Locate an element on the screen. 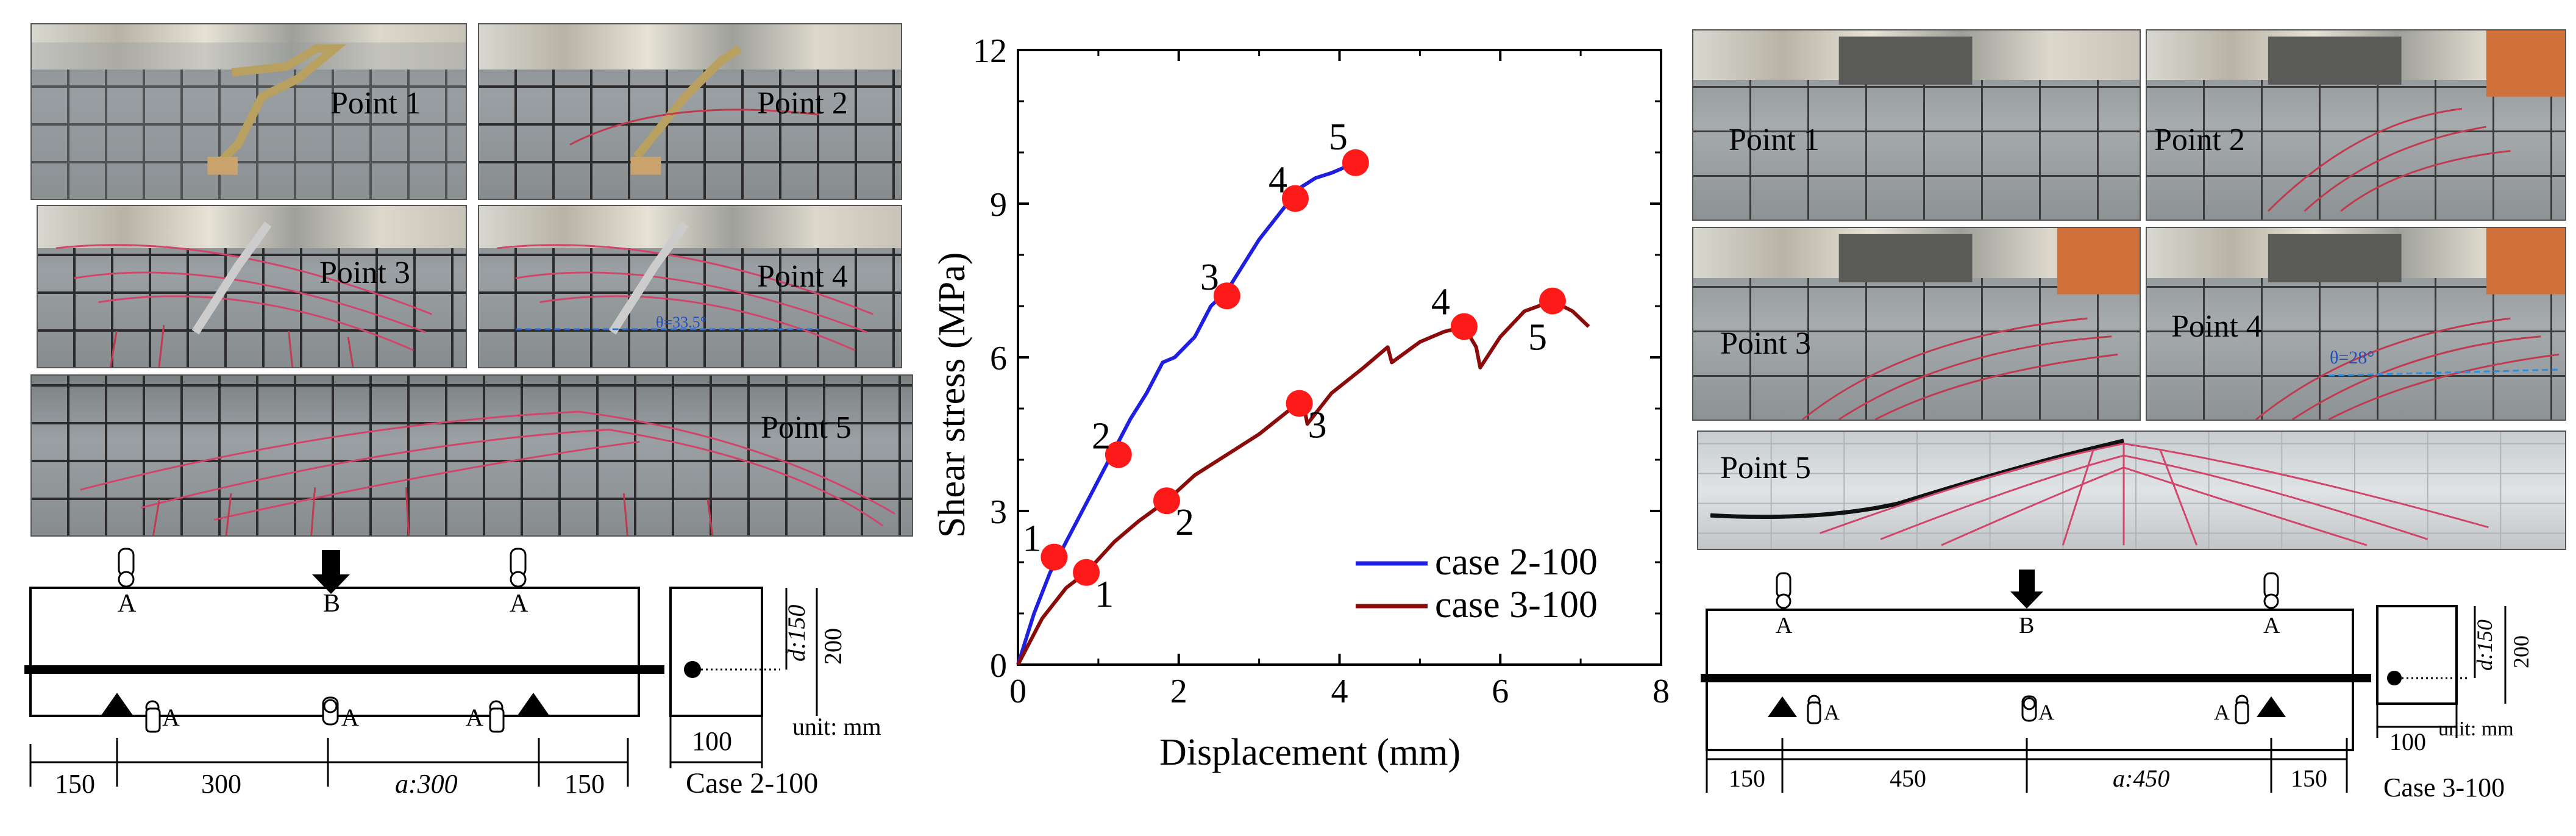 This screenshot has height=836, width=2576. left-dim-1: 150 is located at coordinates (75, 784).